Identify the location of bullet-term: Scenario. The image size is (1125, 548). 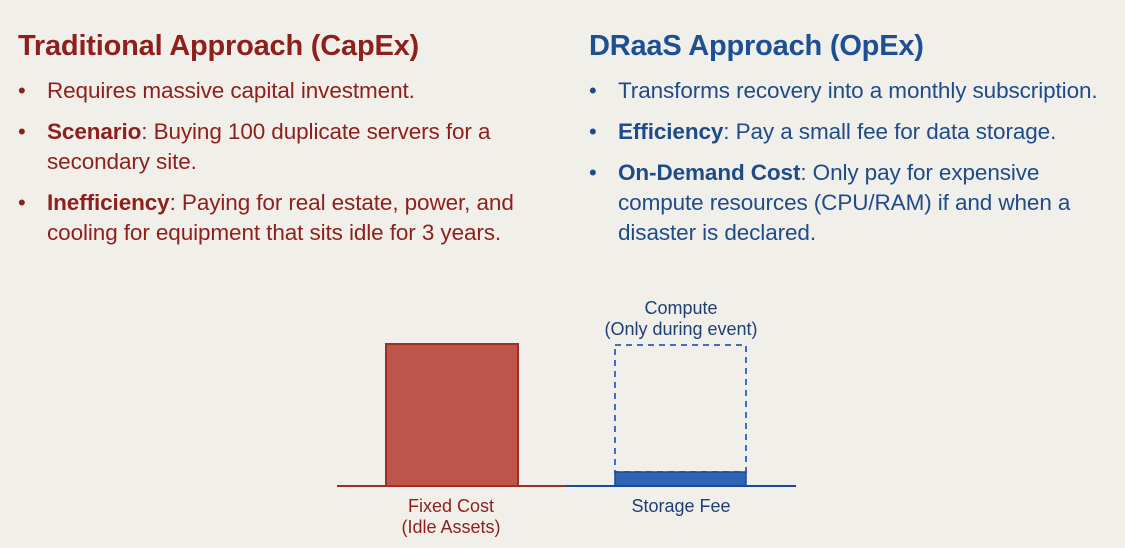
(94, 131).